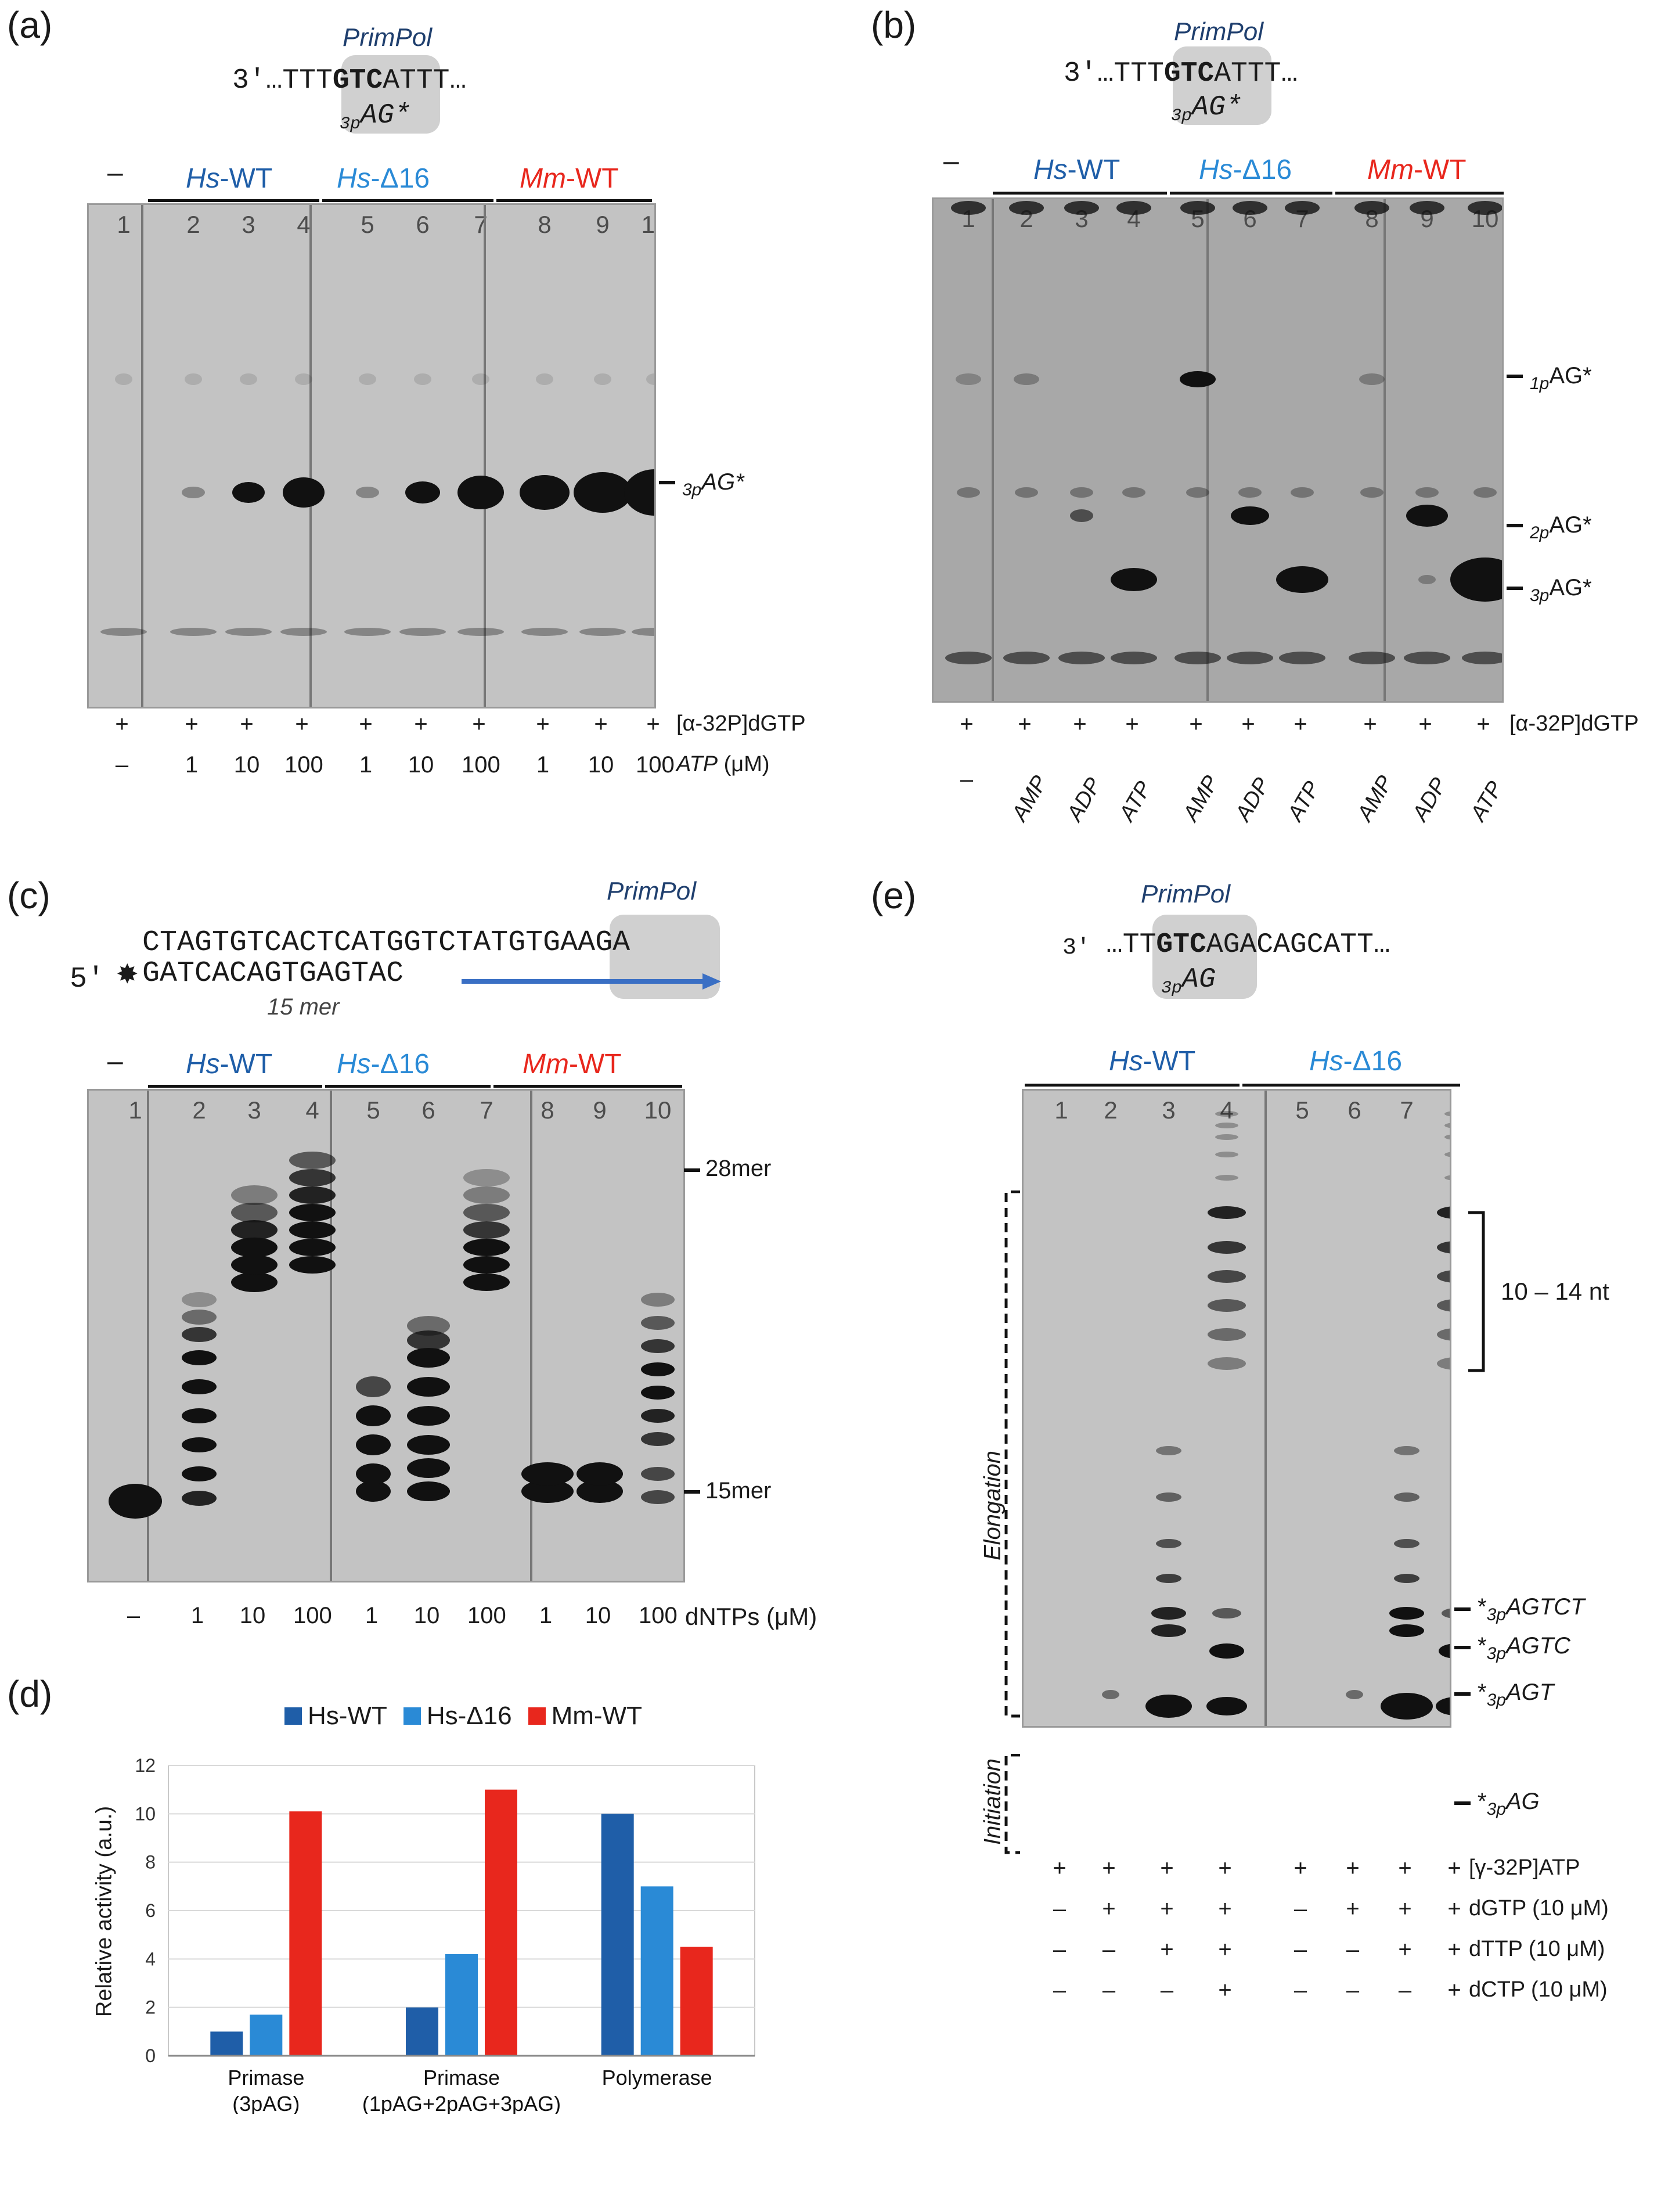  Describe the element at coordinates (1265, 1408) in the screenshot. I see `lane-divider` at that location.